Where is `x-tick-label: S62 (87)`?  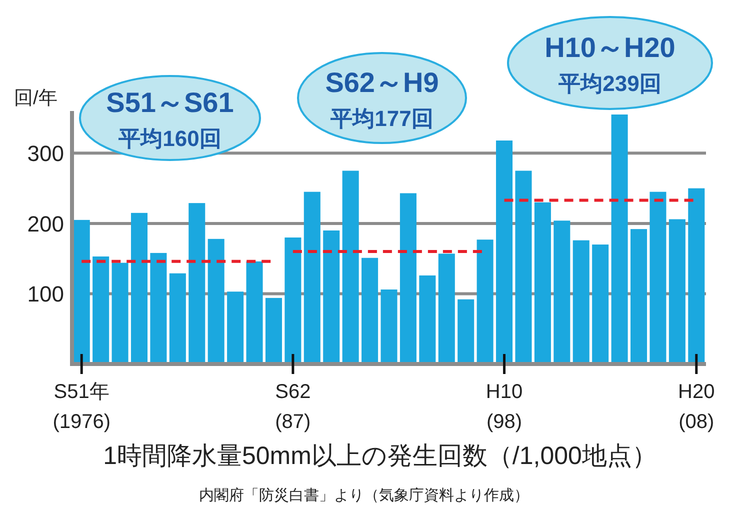 x-tick-label: S62 (87) is located at coordinates (293, 407).